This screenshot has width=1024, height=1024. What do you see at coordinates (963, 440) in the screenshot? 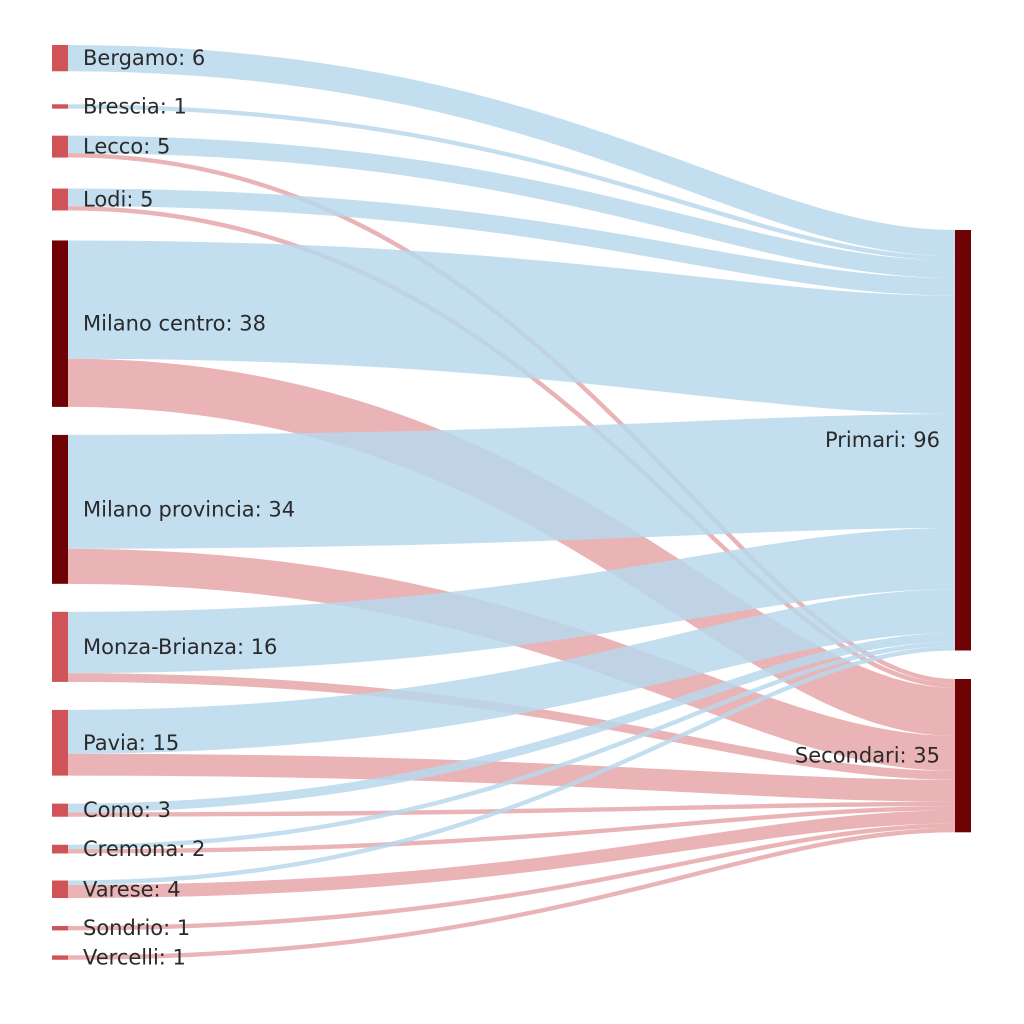
I see `node-primari` at bounding box center [963, 440].